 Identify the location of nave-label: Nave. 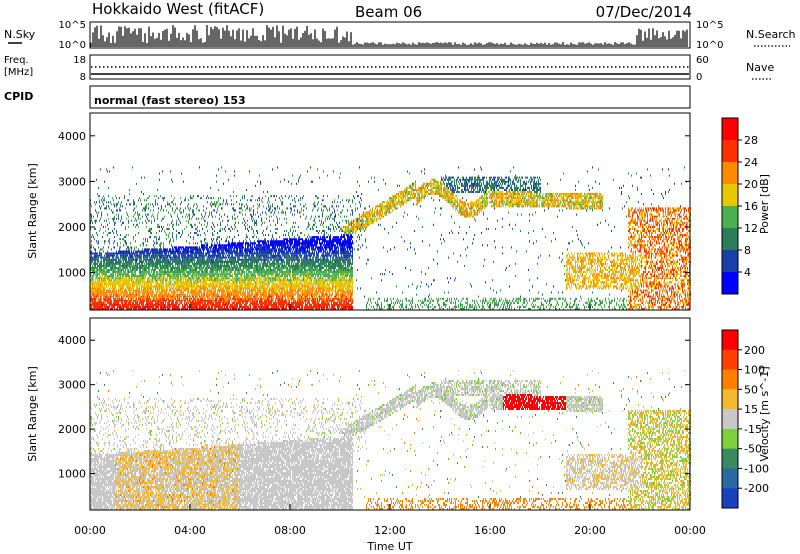
(760, 67).